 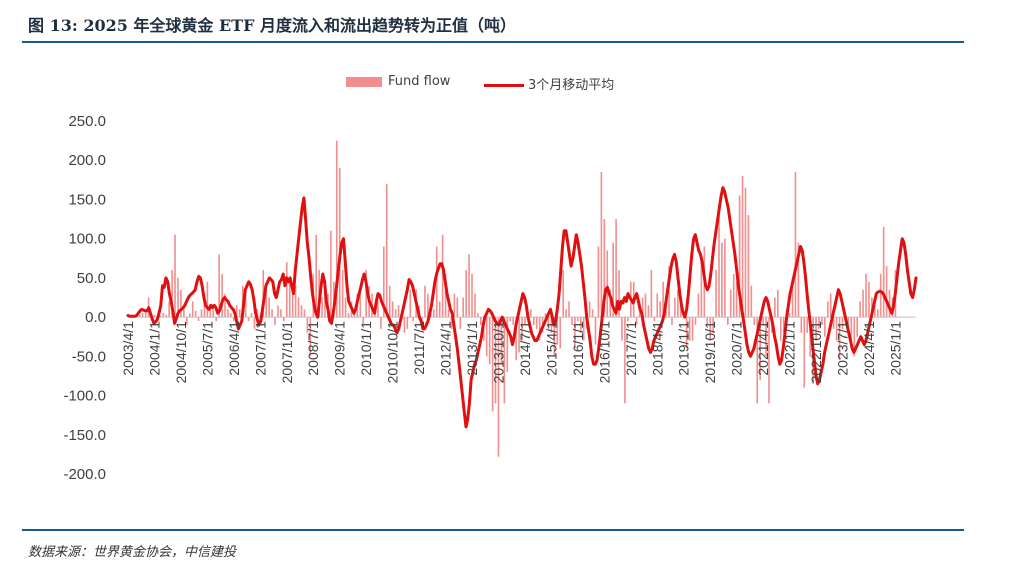 What do you see at coordinates (87, 239) in the screenshot?
I see `y-tick-label: 100.0` at bounding box center [87, 239].